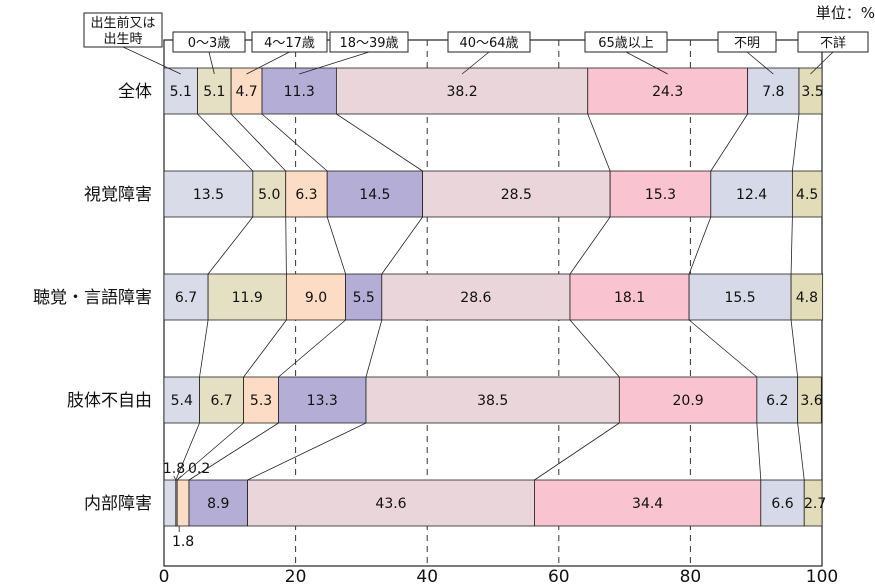  I want to click on data-label: 9.0, so click(316, 298).